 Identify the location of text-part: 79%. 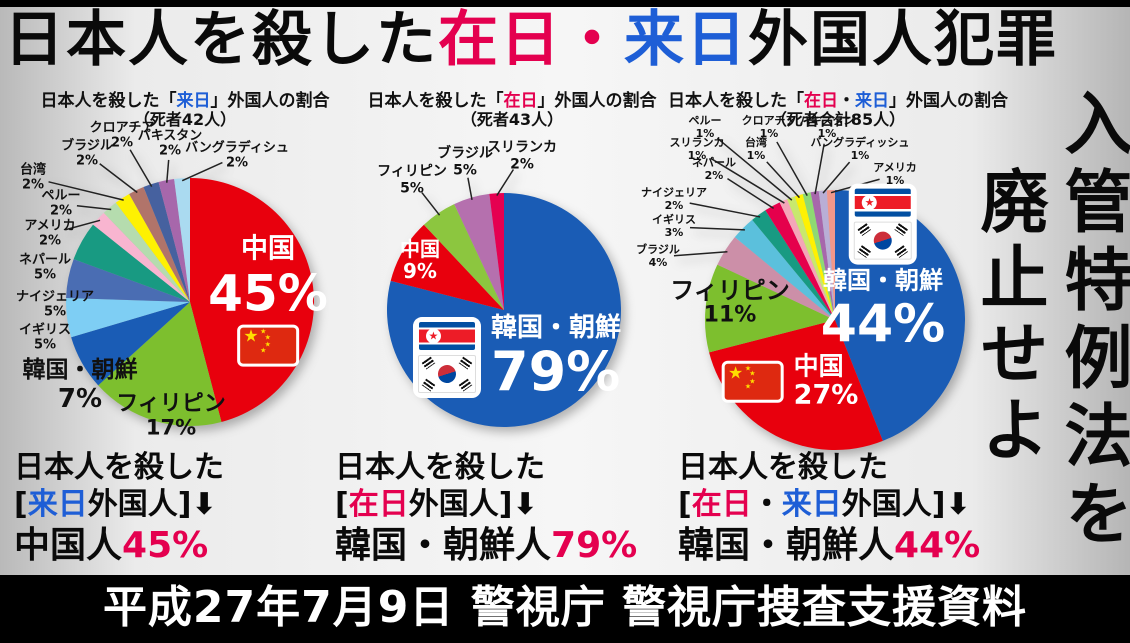
(594, 546).